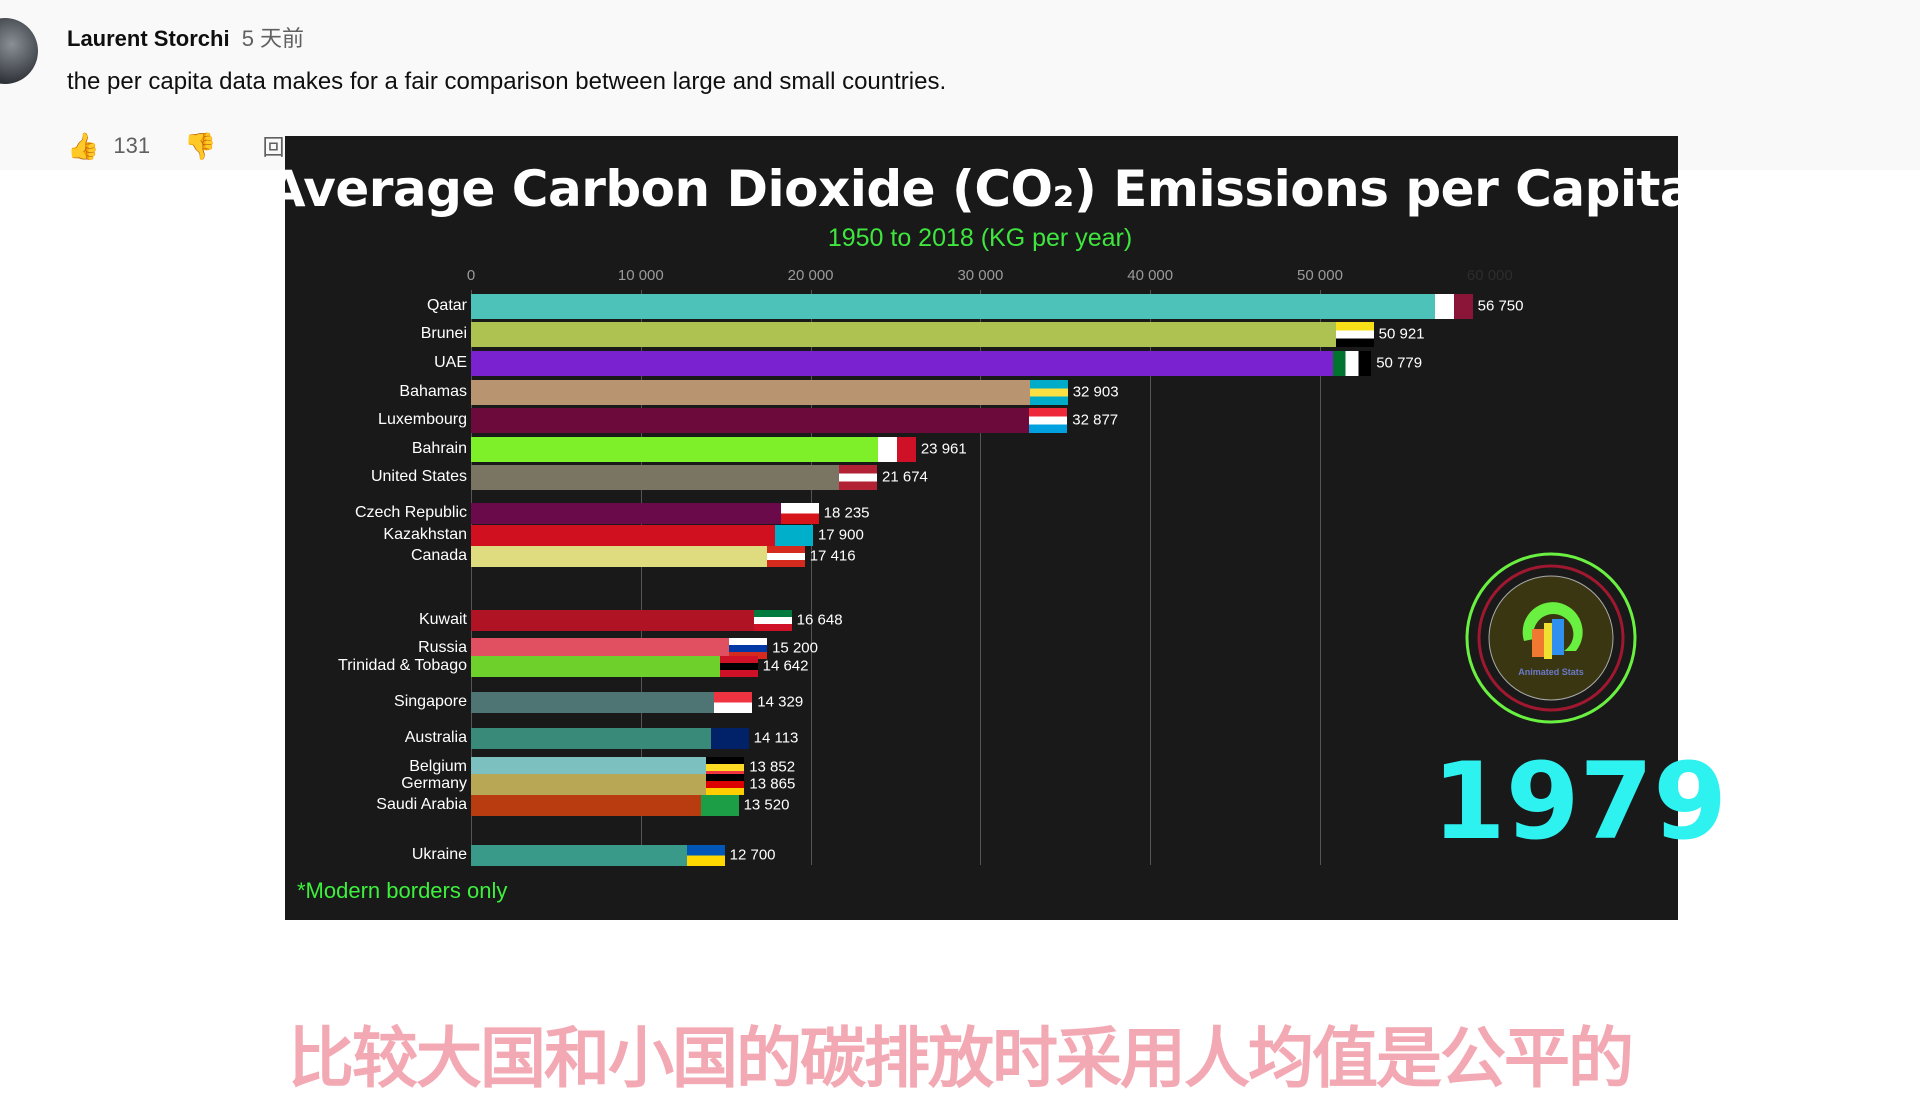  What do you see at coordinates (1320, 275) in the screenshot?
I see `x-tick-label: 50 000` at bounding box center [1320, 275].